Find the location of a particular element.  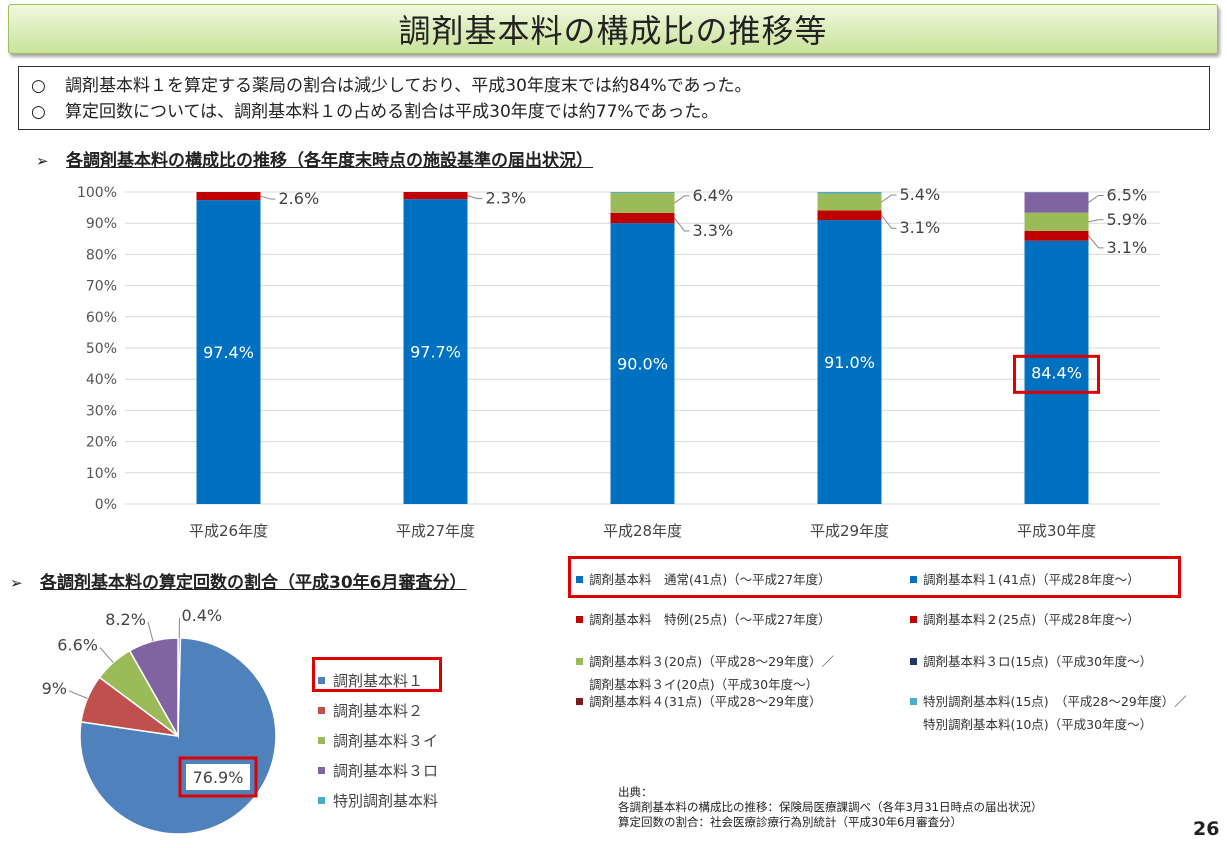

legend-item: 調剤基本料１ is located at coordinates (378, 680).